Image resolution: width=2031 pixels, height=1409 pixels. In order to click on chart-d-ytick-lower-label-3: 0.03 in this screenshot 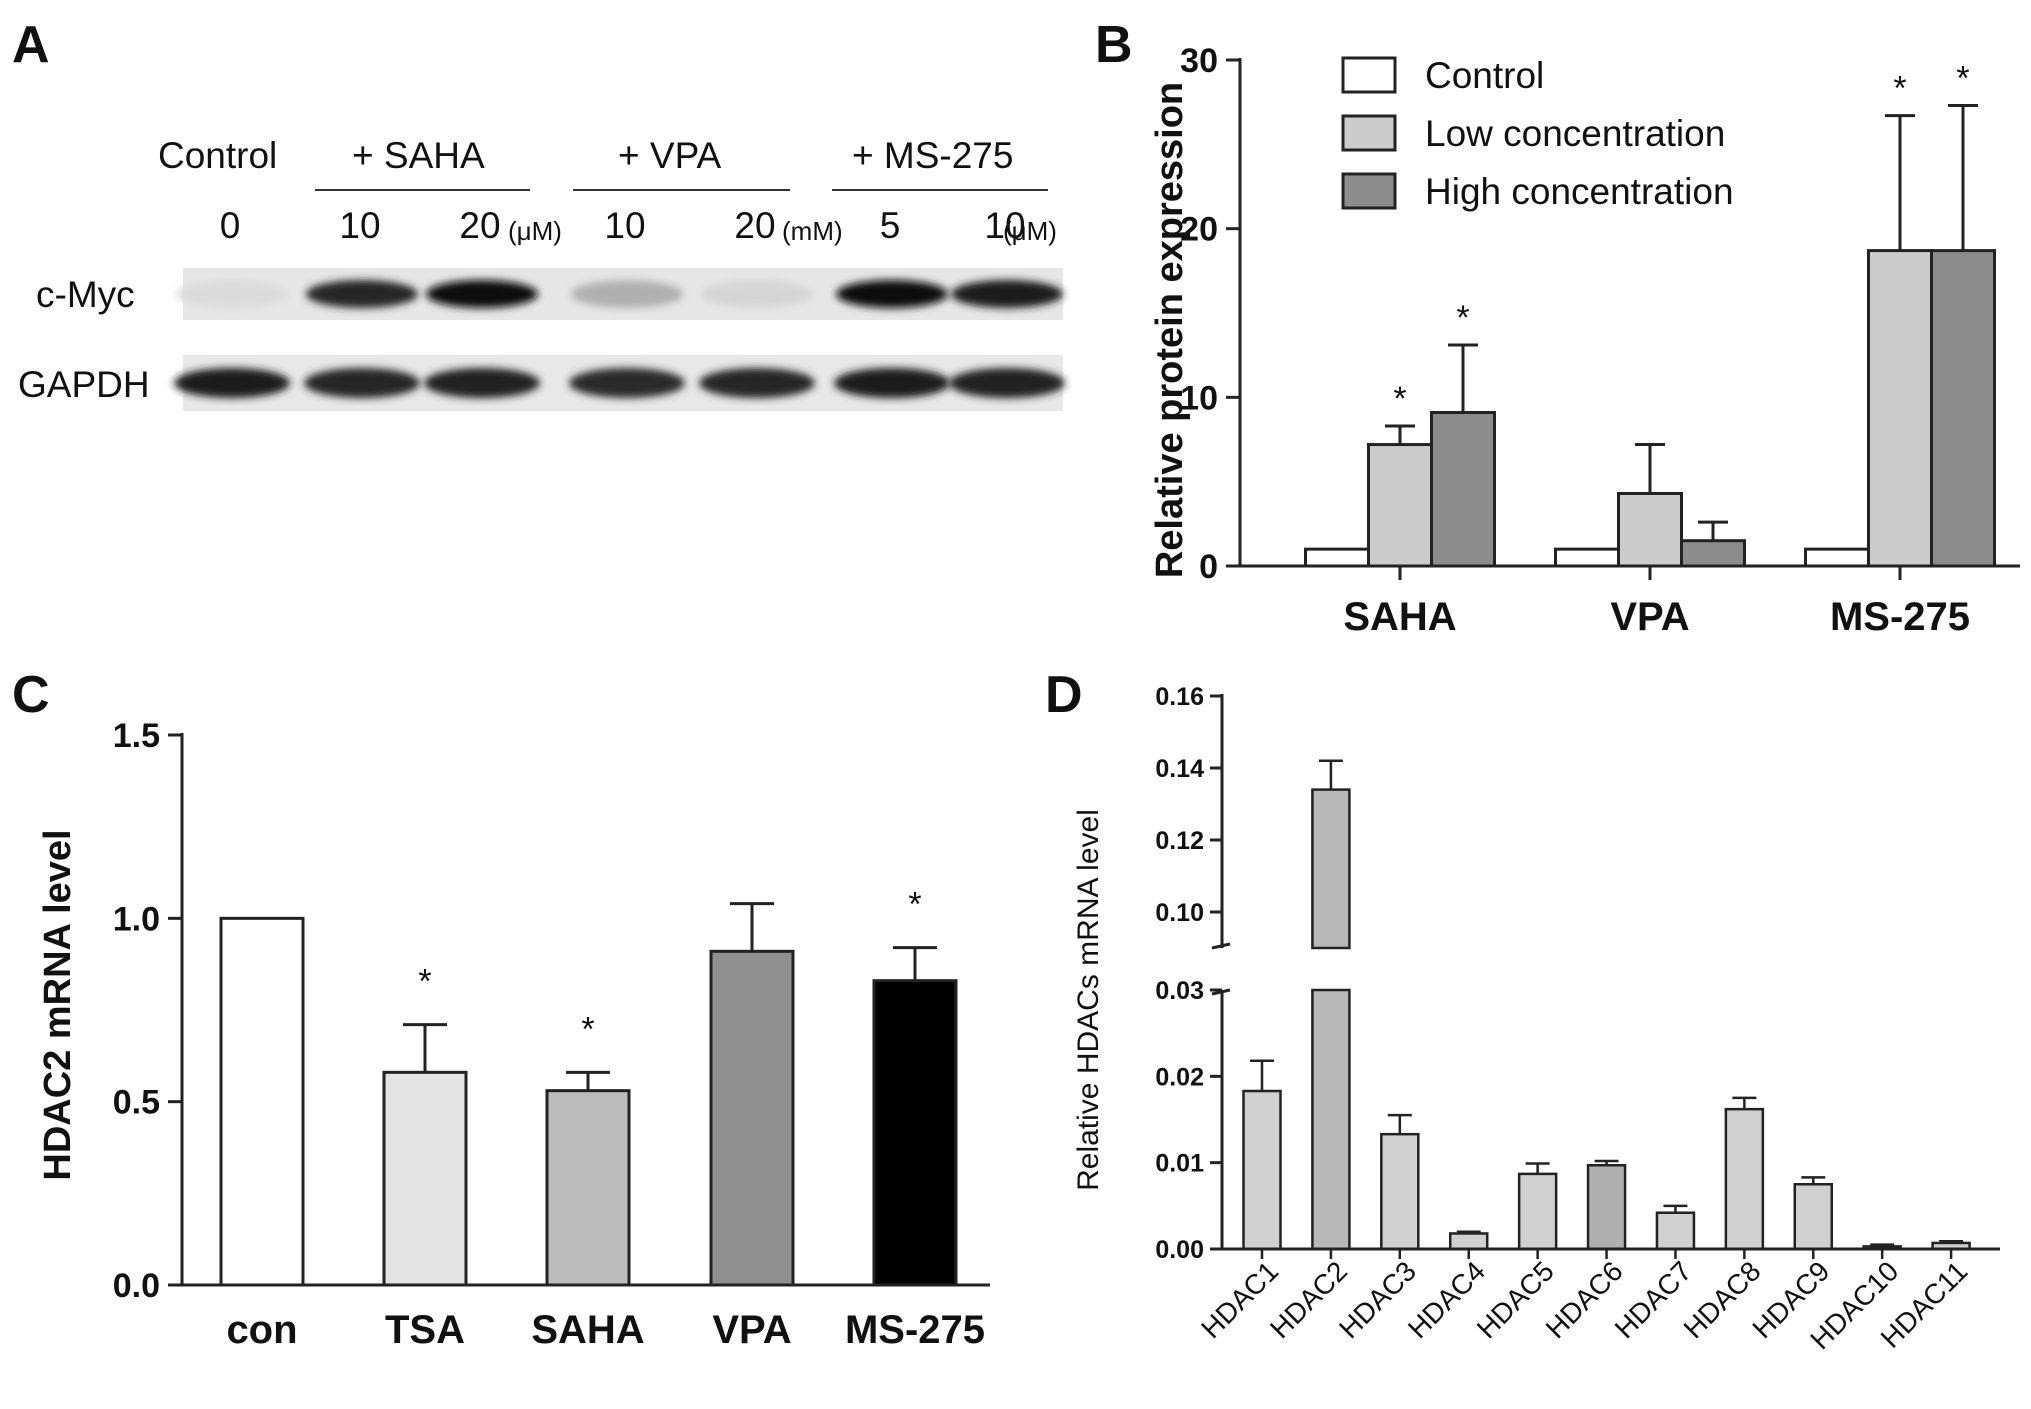, I will do `click(1179, 991)`.